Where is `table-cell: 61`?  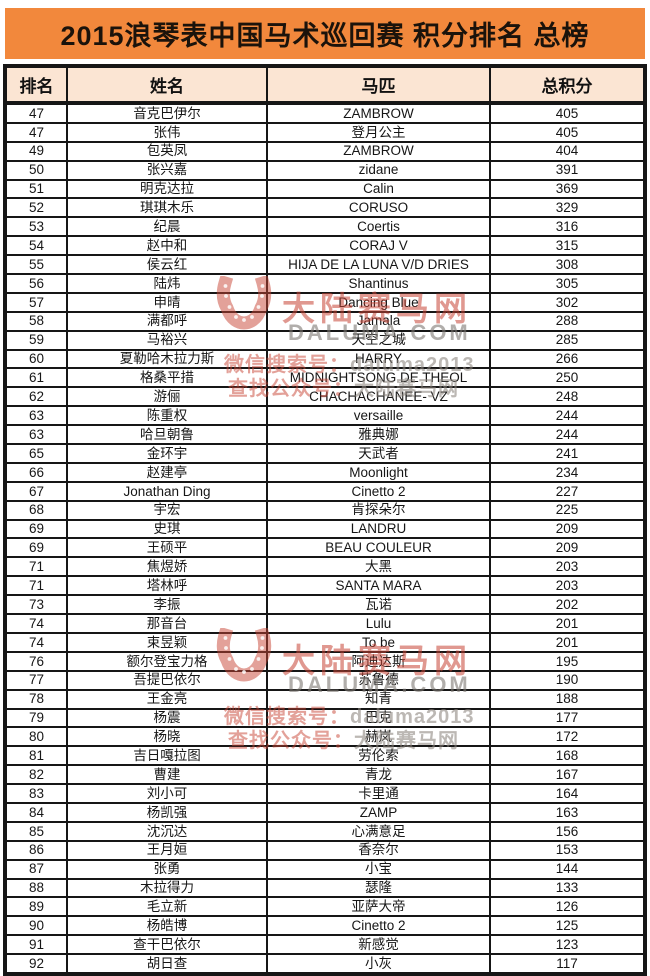 table-cell: 61 is located at coordinates (36, 378).